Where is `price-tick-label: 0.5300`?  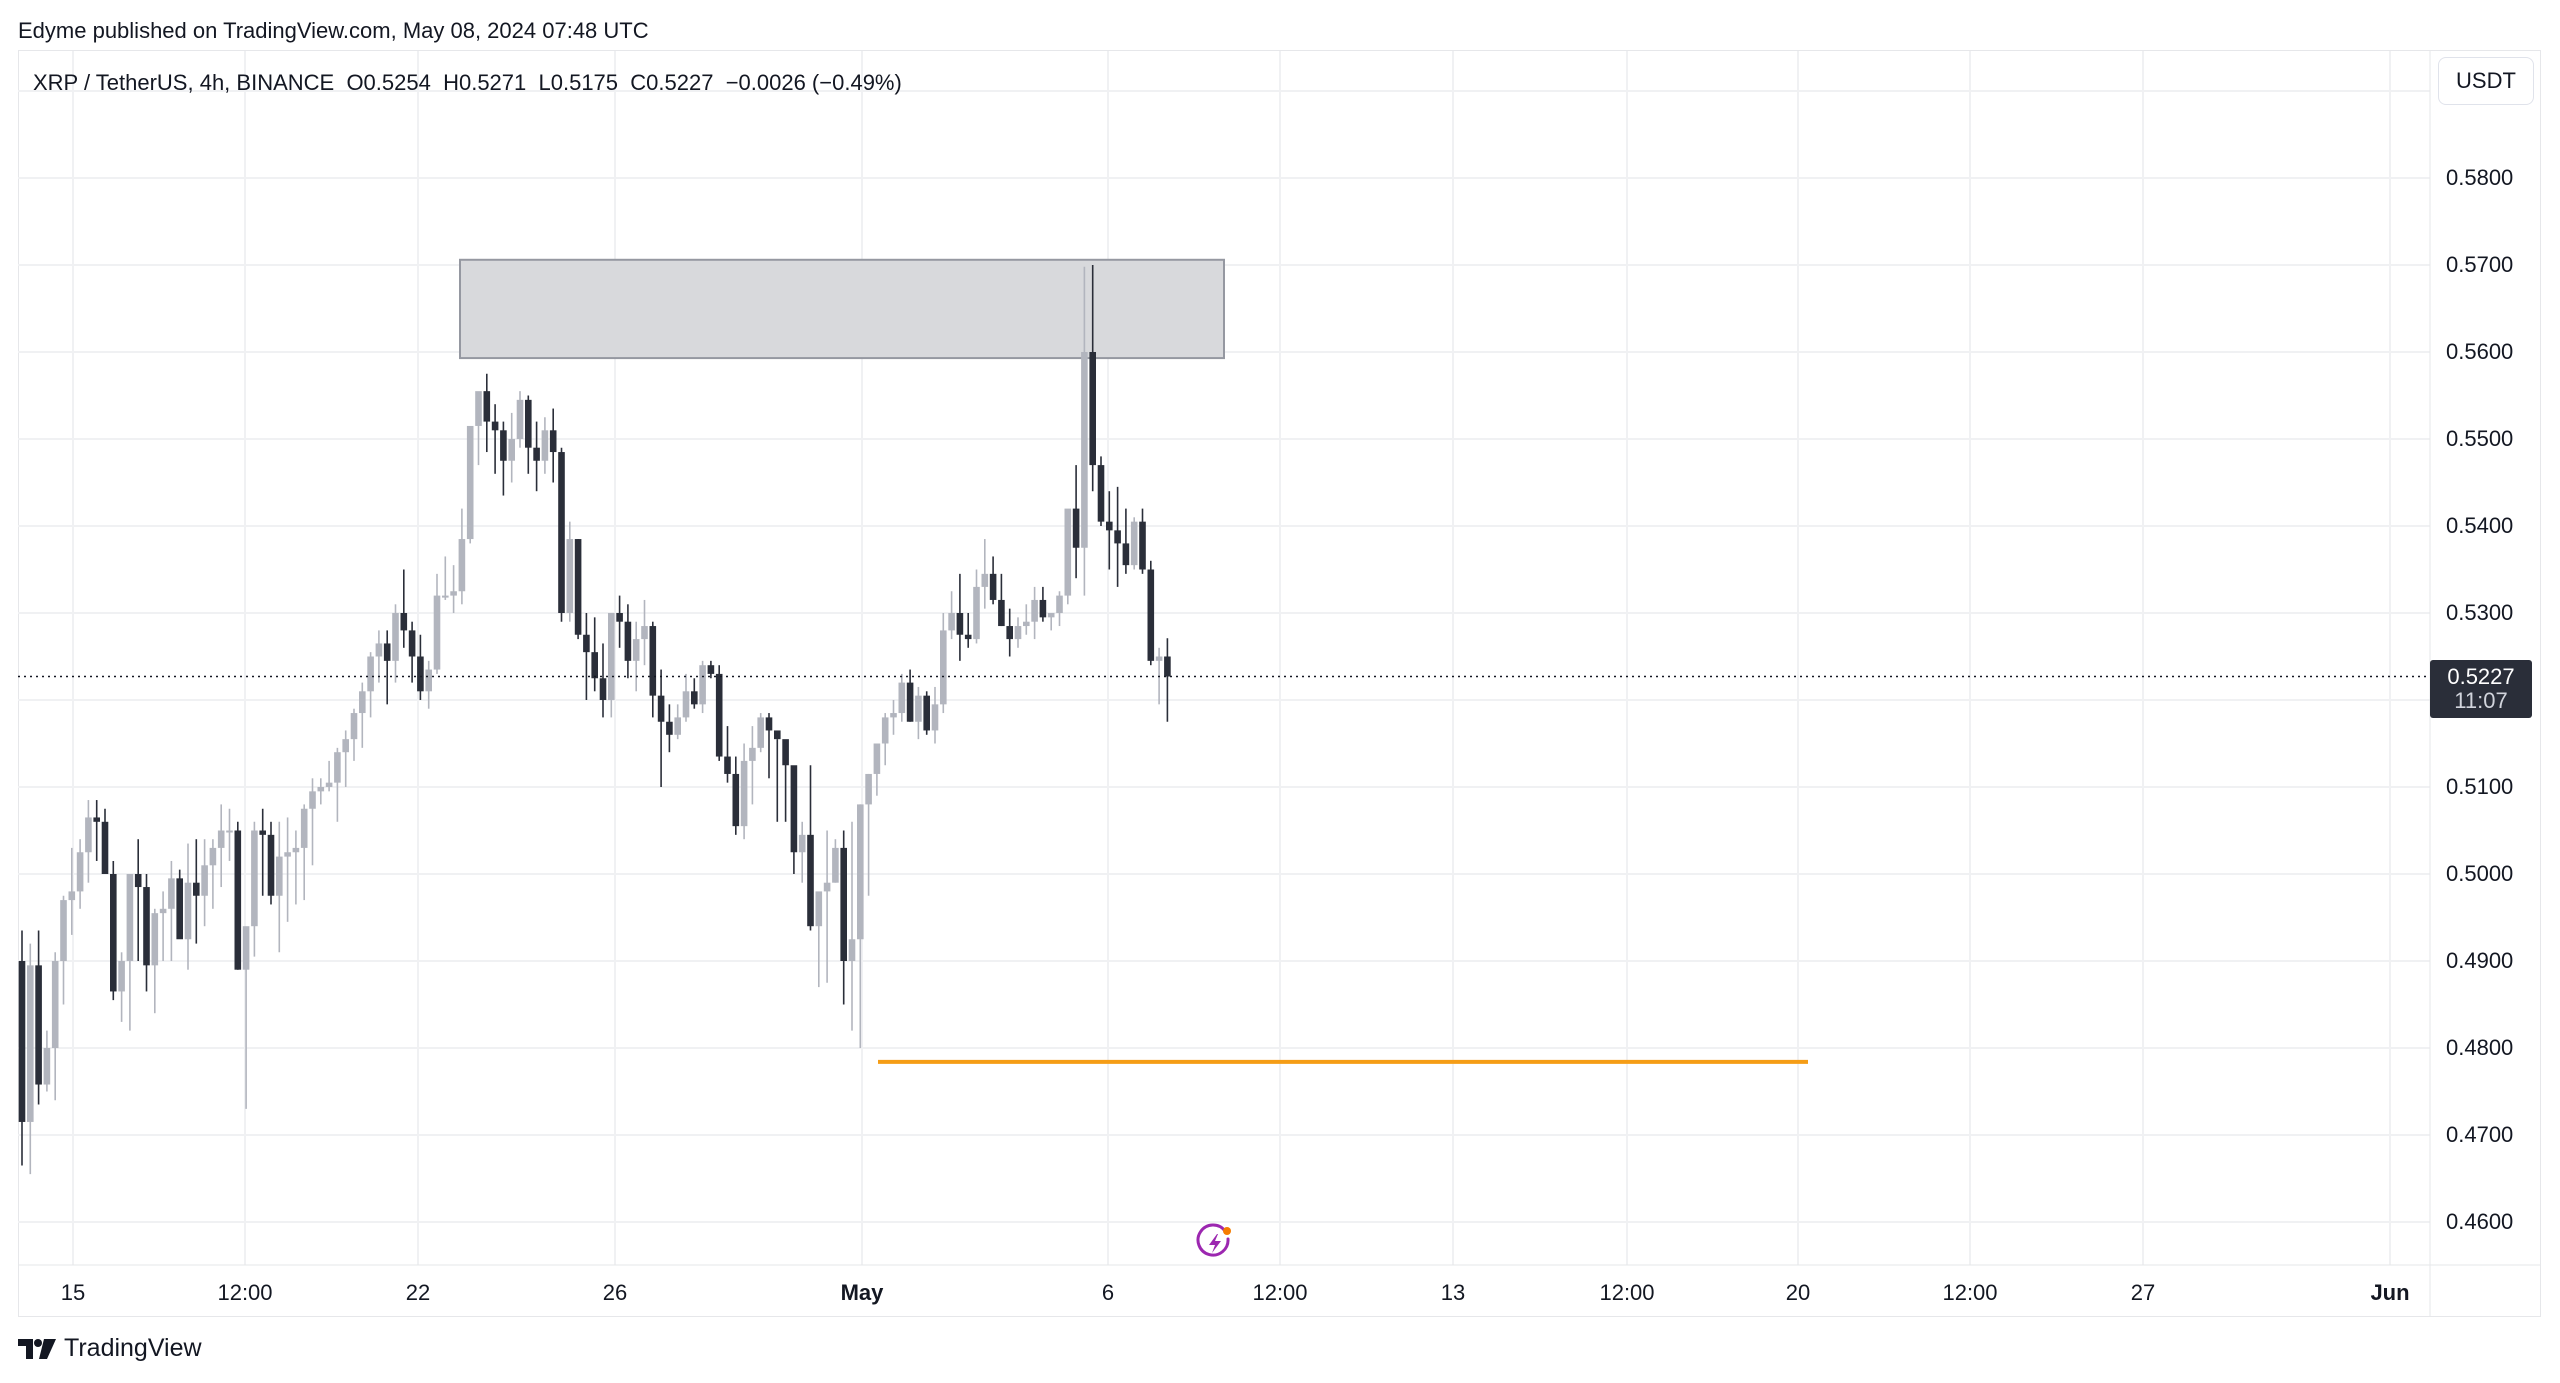
price-tick-label: 0.5300 is located at coordinates (2480, 612).